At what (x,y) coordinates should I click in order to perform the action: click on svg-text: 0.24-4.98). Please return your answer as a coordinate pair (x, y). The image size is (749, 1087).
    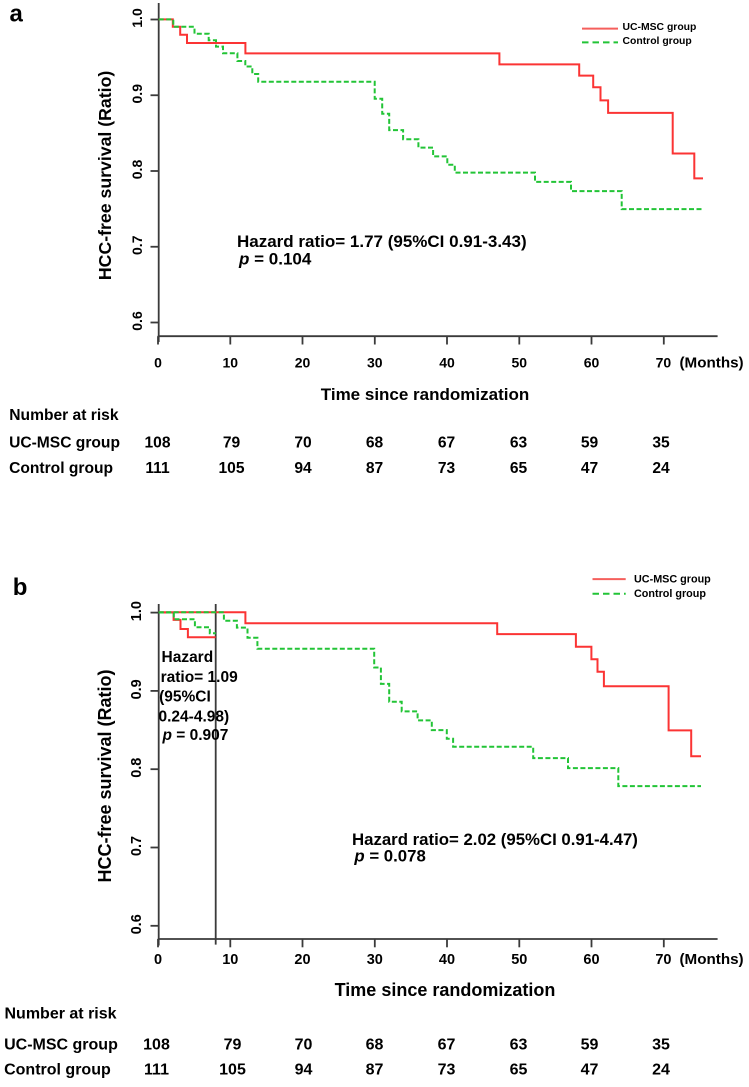
    Looking at the image, I should click on (194, 716).